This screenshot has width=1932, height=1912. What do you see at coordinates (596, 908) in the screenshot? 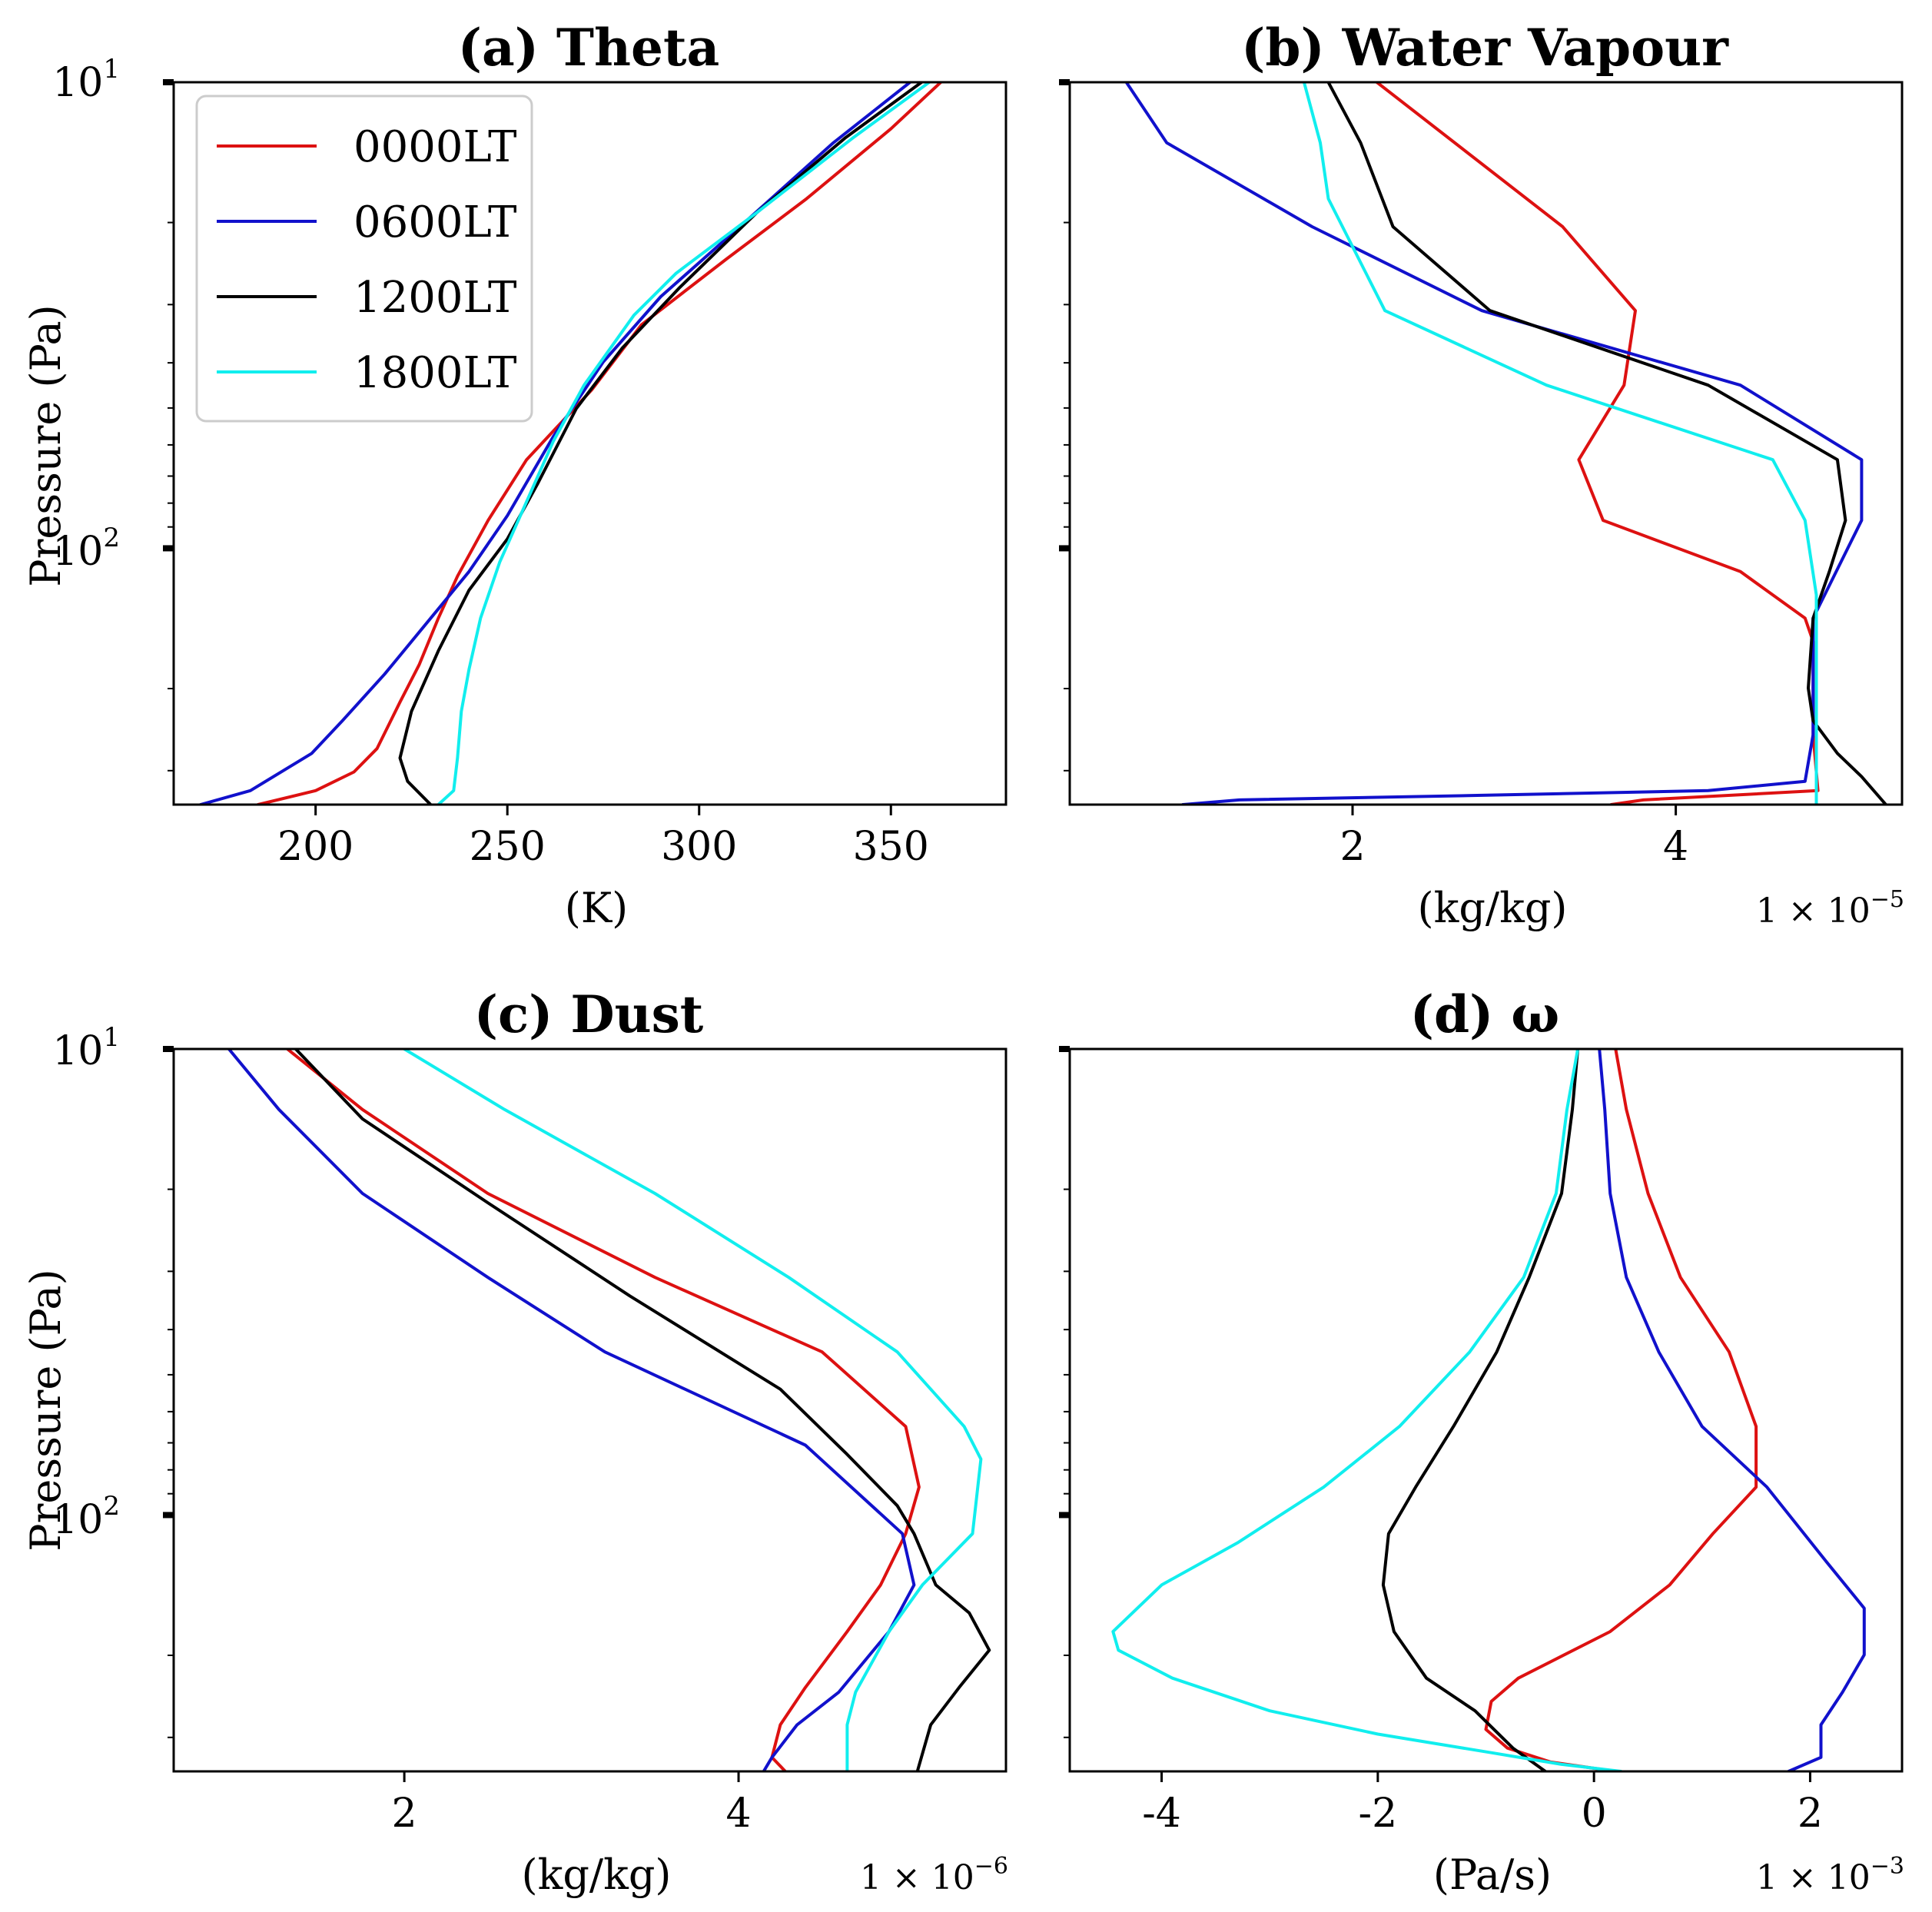
I see `x-axis-label-a: (K)` at bounding box center [596, 908].